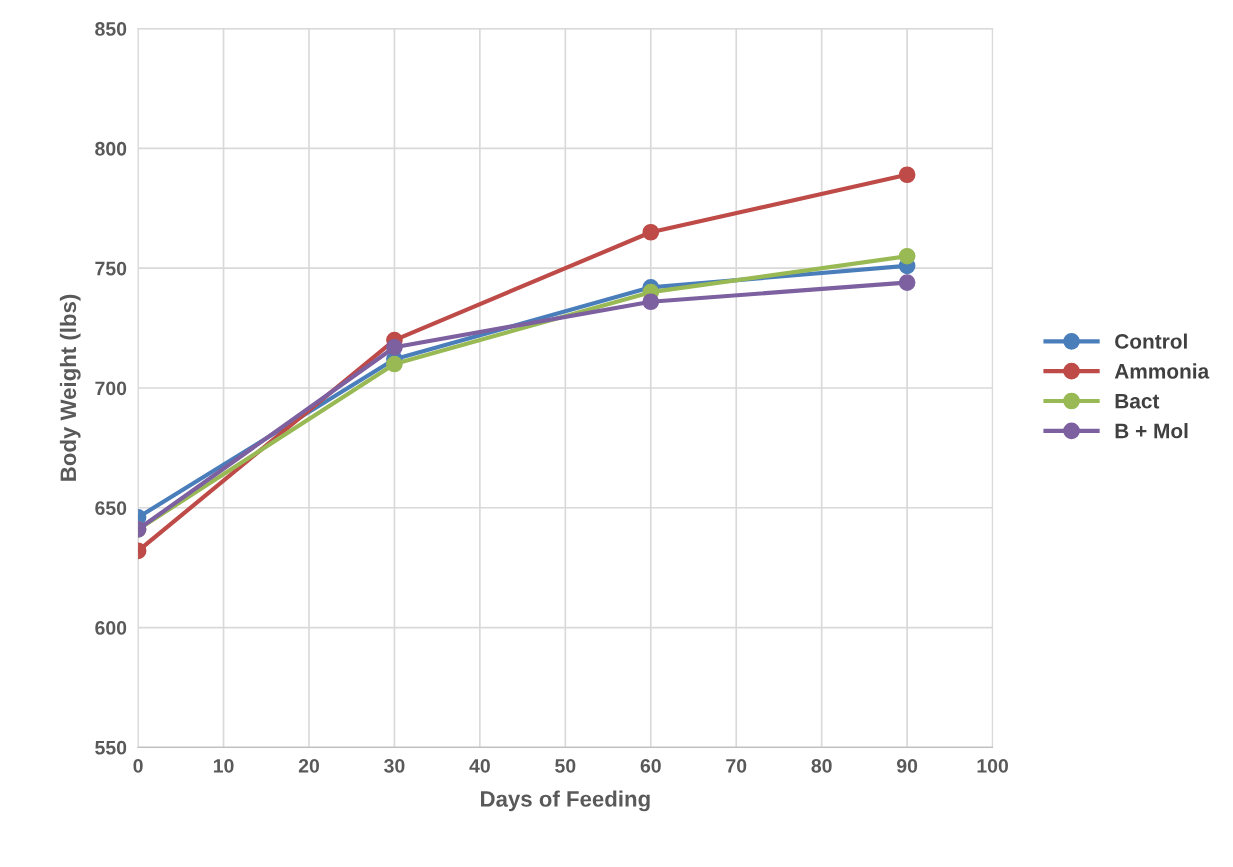 The width and height of the screenshot is (1233, 867). What do you see at coordinates (1151, 431) in the screenshot?
I see `legend-label: B + Mol` at bounding box center [1151, 431].